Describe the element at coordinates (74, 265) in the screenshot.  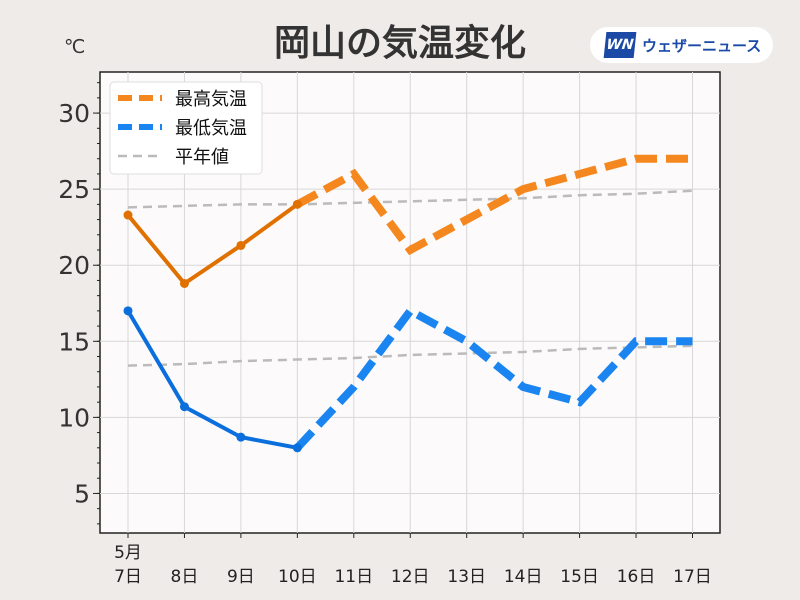
I see `y-tick-label: 20` at that location.